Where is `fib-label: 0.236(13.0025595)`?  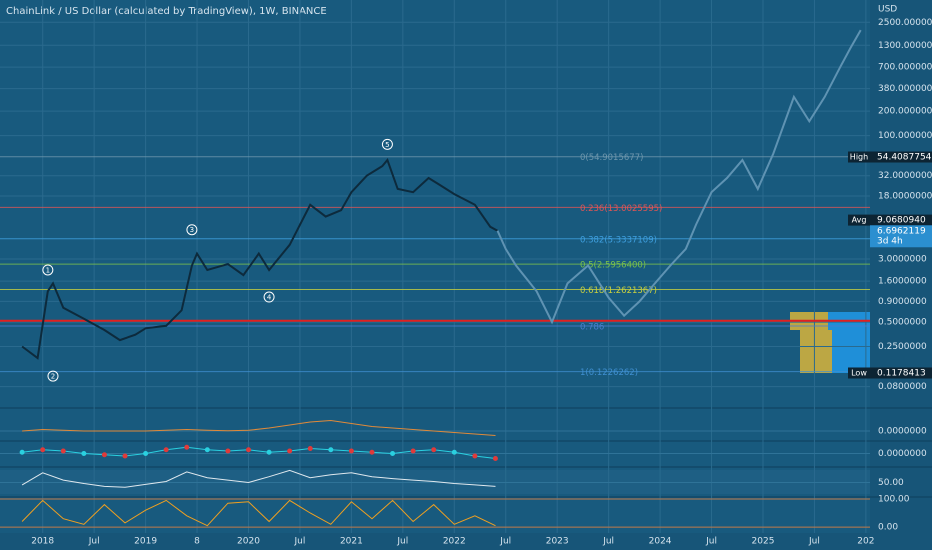 fib-label: 0.236(13.0025595) is located at coordinates (621, 209).